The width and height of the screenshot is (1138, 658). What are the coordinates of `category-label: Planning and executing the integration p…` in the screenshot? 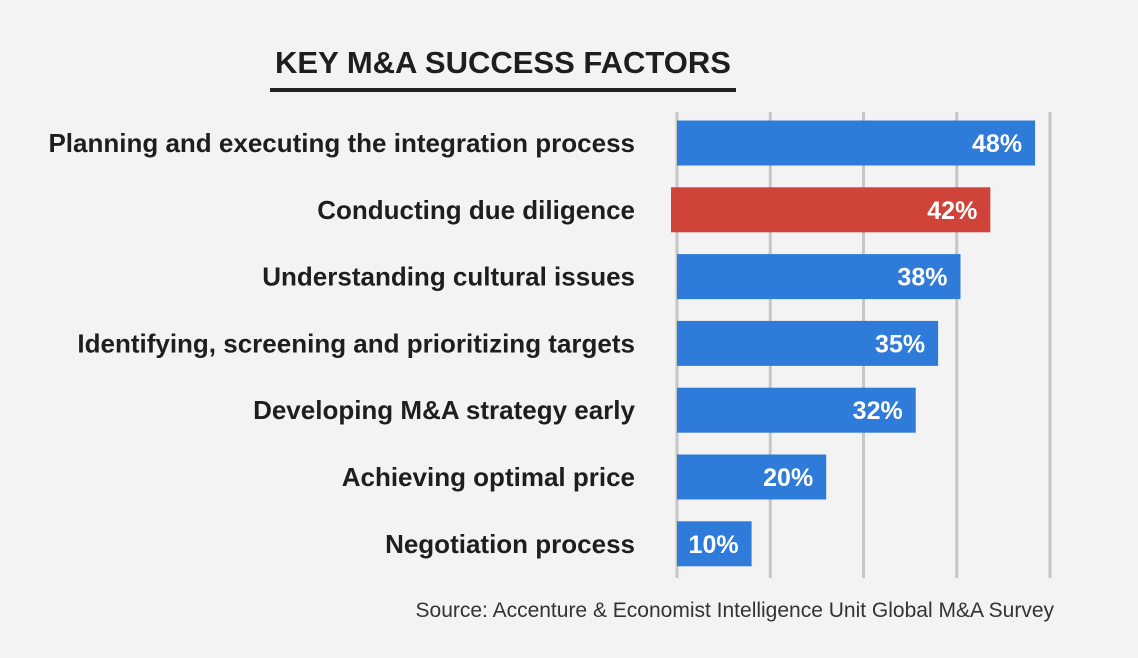 It's located at (341, 143).